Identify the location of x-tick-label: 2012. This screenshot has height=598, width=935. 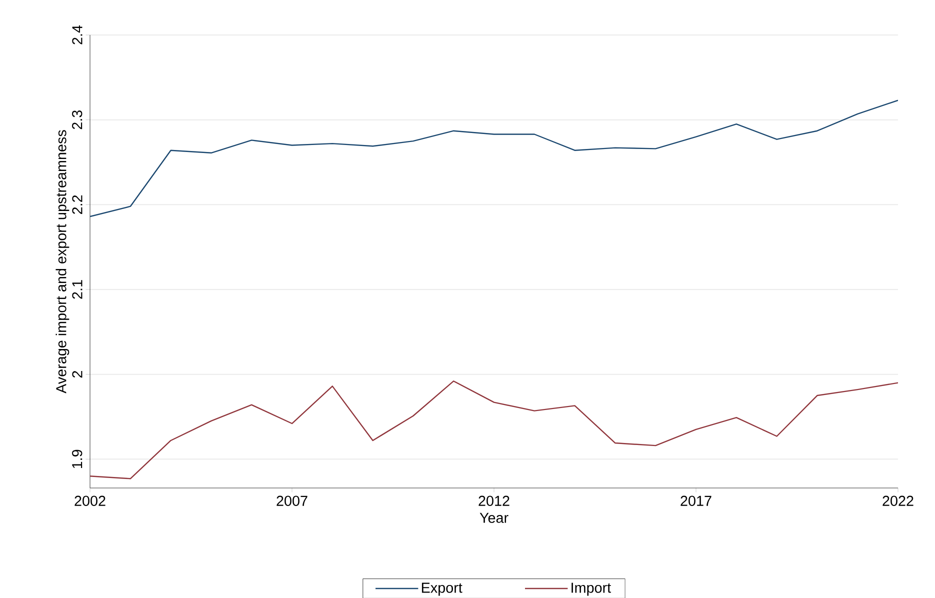
(494, 501).